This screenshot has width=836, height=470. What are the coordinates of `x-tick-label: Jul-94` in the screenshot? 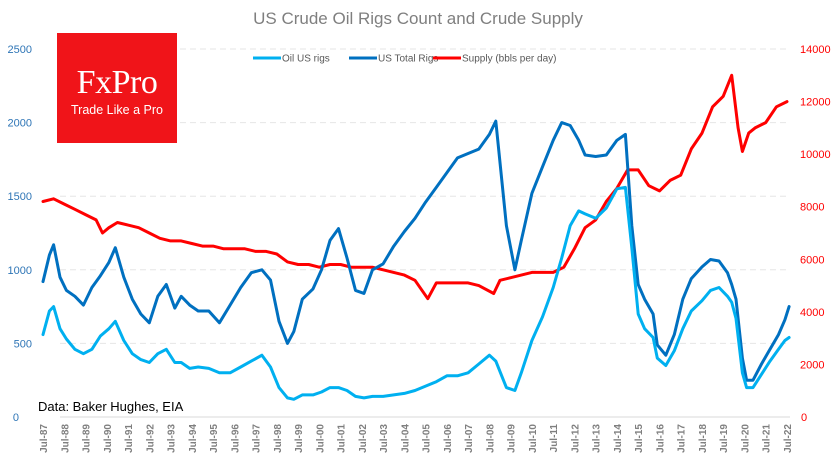 It's located at (193, 438).